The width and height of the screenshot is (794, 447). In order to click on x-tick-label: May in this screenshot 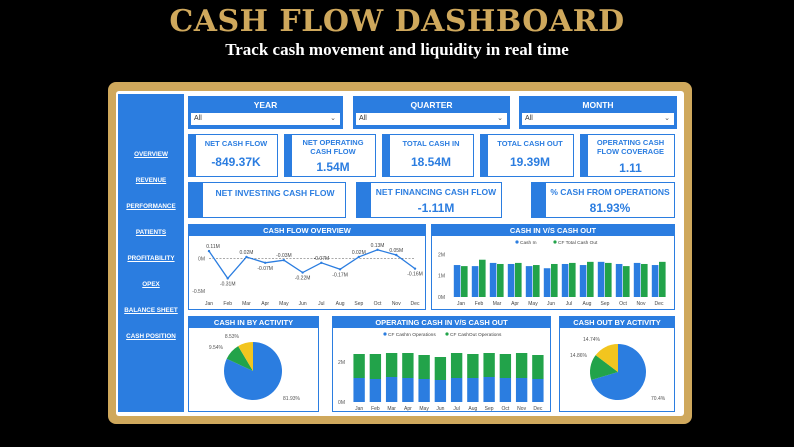, I will do `click(284, 304)`.